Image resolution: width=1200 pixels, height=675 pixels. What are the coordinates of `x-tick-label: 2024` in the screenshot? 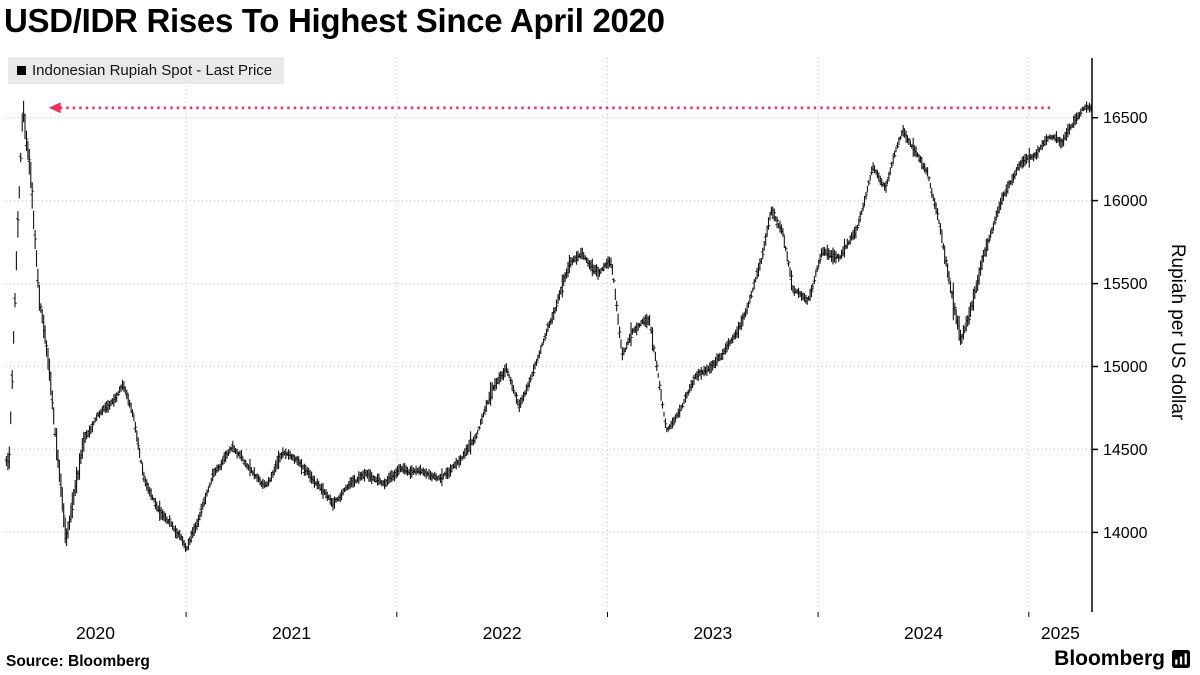 It's located at (923, 633).